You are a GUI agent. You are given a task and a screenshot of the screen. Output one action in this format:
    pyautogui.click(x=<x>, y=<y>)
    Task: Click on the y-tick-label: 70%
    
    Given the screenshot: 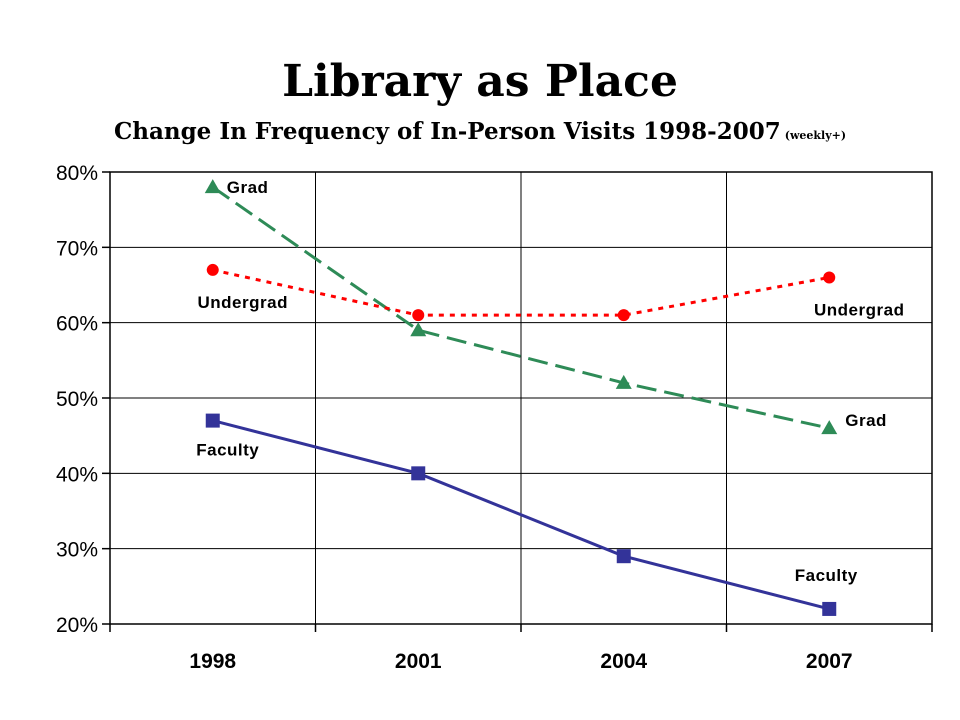 What is the action you would take?
    pyautogui.click(x=77, y=248)
    